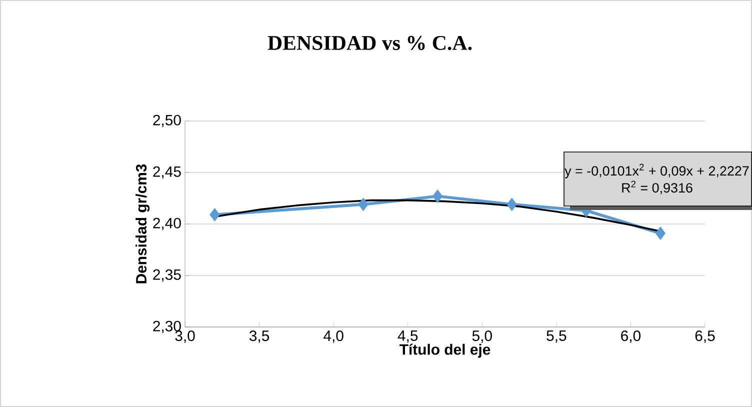 Image resolution: width=752 pixels, height=407 pixels. Describe the element at coordinates (370, 43) in the screenshot. I see `chart-title: DENSIDAD vs % C.A.` at that location.